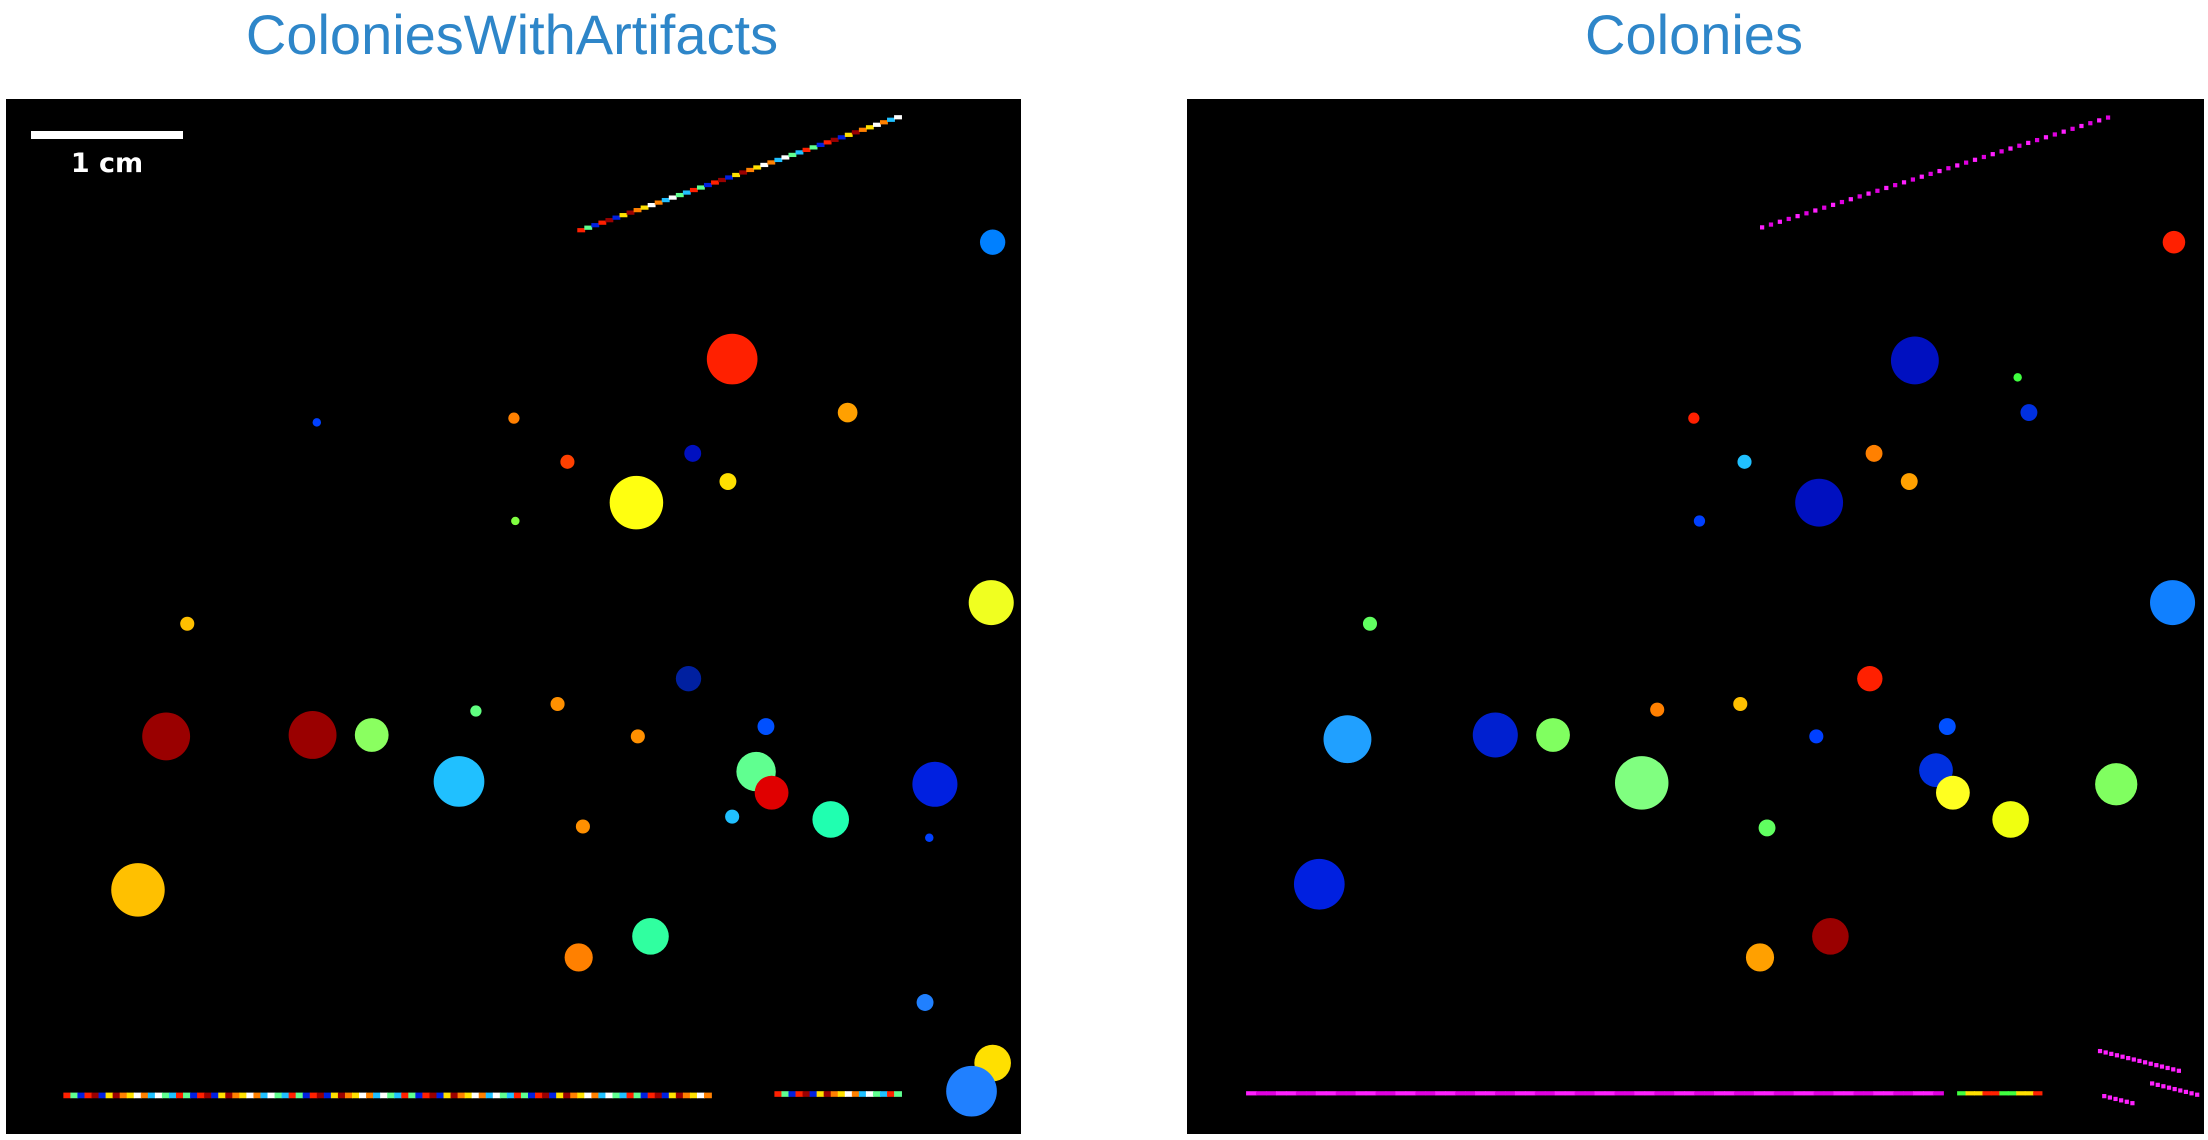 The image size is (2208, 1140). I want to click on scale-bar-label: 1 cm, so click(107, 163).